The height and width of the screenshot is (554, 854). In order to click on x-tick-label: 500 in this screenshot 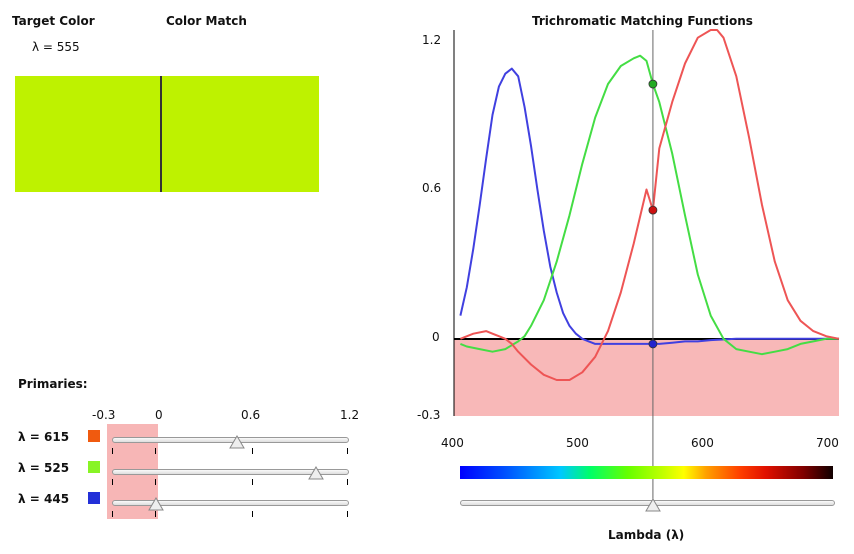, I will do `click(577, 443)`.